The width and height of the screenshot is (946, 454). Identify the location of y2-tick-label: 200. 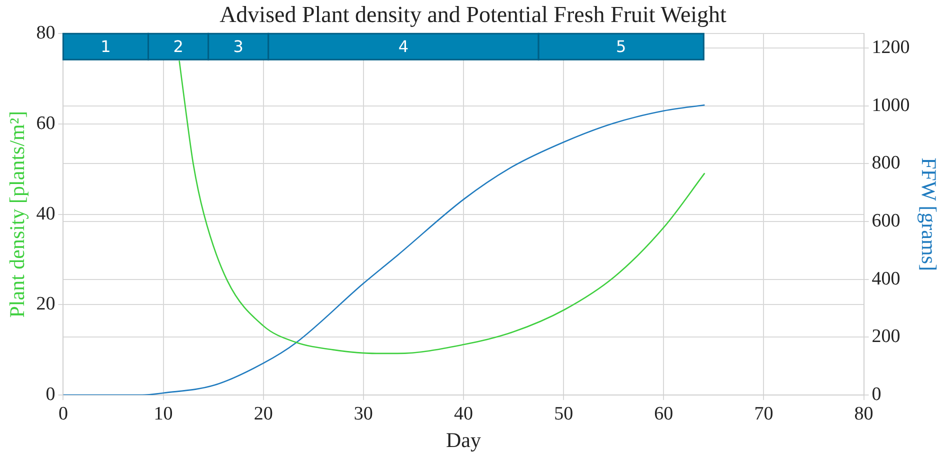
(886, 337).